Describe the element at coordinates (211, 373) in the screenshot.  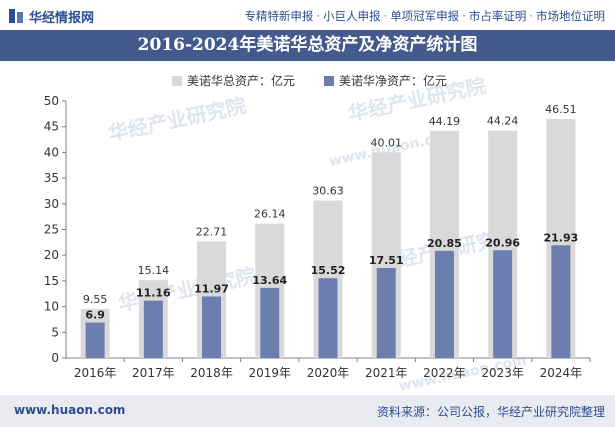
I see `x-tick-label: 2018年` at that location.